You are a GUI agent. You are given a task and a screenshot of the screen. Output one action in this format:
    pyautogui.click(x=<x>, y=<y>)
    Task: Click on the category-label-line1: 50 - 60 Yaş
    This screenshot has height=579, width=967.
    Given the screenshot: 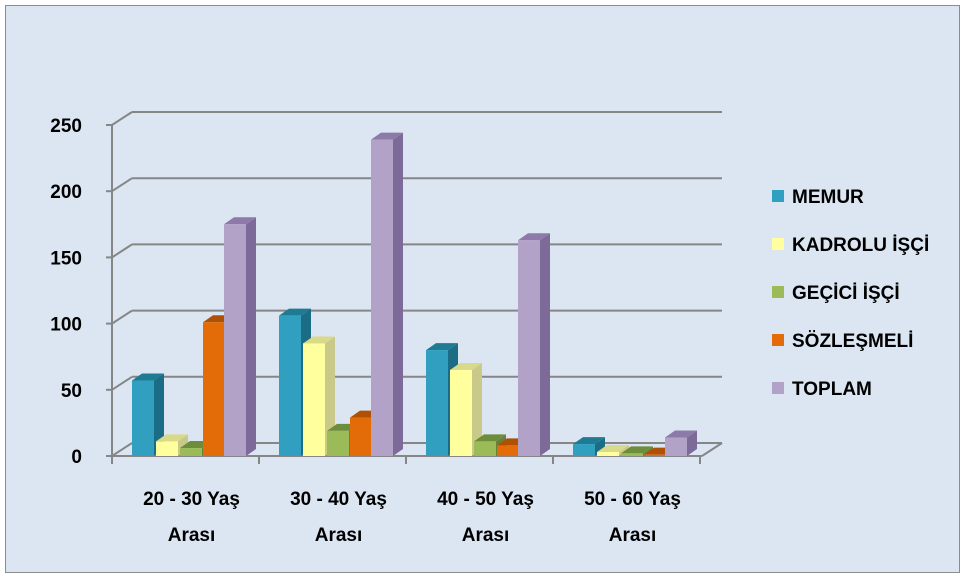 What is the action you would take?
    pyautogui.click(x=632, y=499)
    